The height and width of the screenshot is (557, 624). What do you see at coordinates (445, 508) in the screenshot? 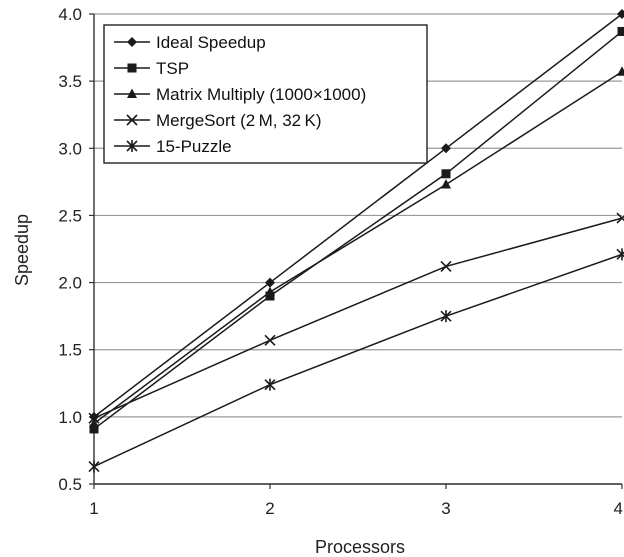
I see `x-tick-label: 3` at bounding box center [445, 508].